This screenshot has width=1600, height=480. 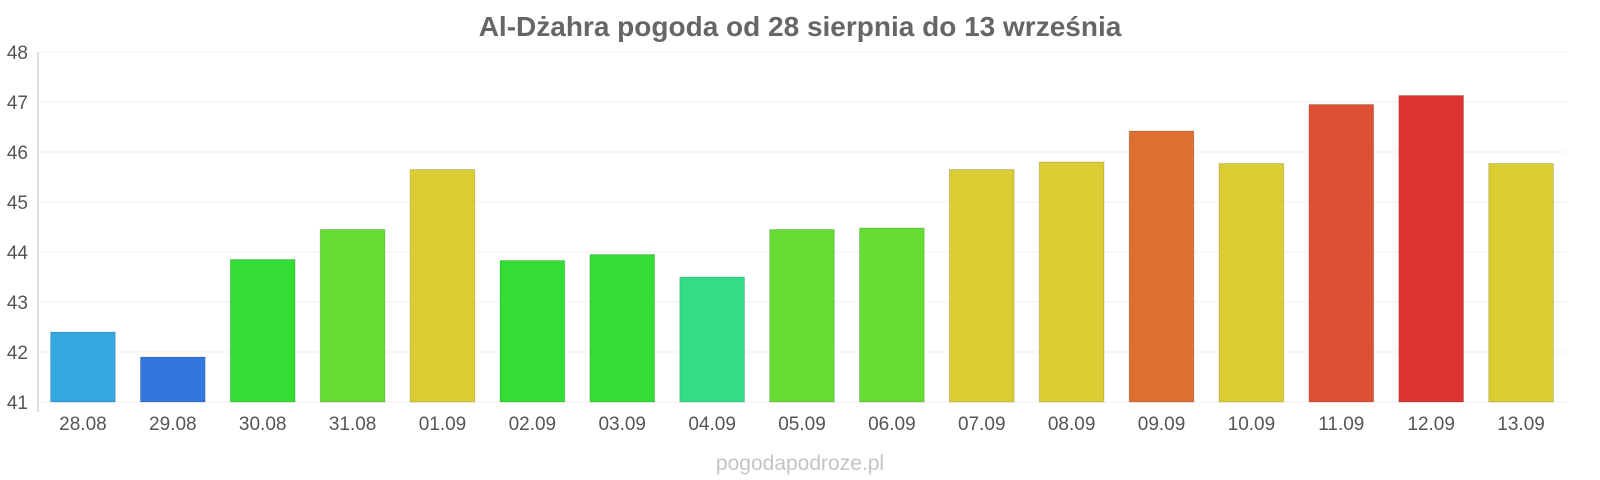 What do you see at coordinates (1252, 424) in the screenshot?
I see `x-tick-label: 10.09` at bounding box center [1252, 424].